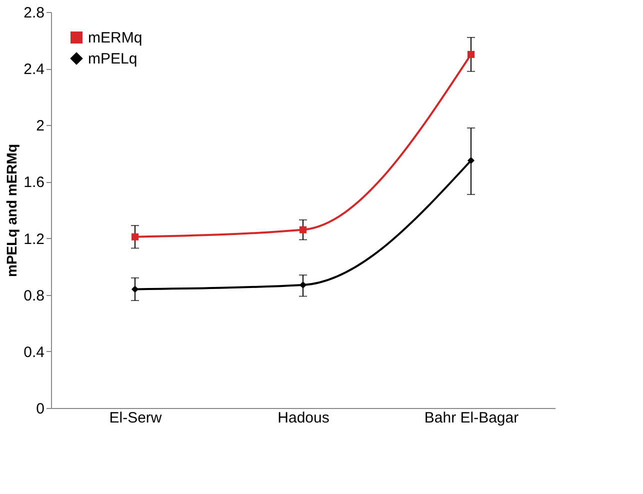 The width and height of the screenshot is (643, 494). I want to click on y-axis-title: mPELq and mERMq, so click(12, 211).